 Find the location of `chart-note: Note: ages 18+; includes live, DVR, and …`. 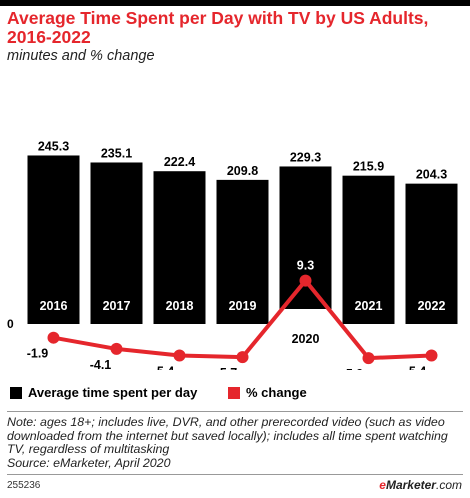

chart-note: Note: ages 18+; includes live, DVR, and … is located at coordinates (236, 442).